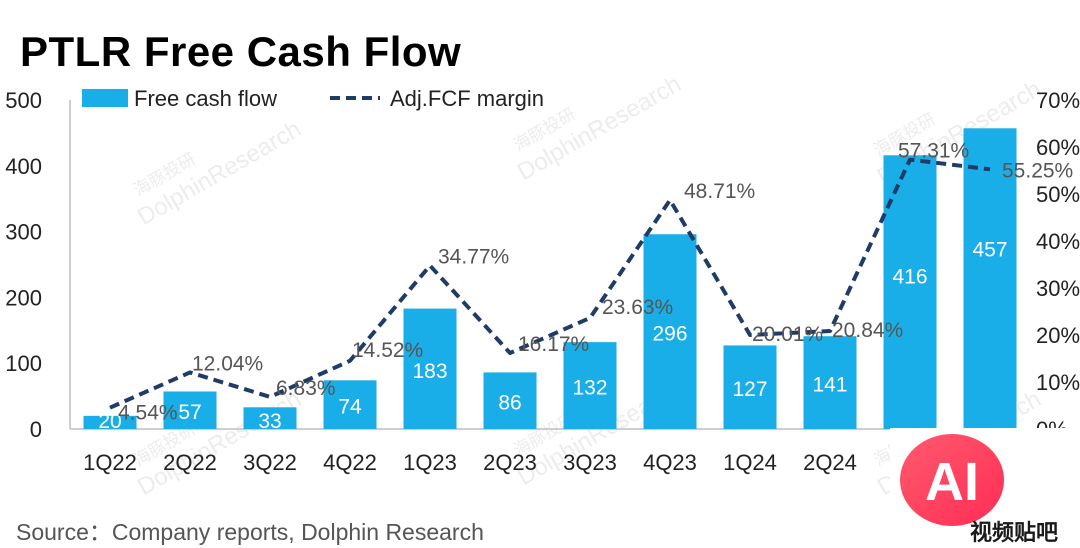 The image size is (1080, 548). Describe the element at coordinates (148, 413) in the screenshot. I see `margin-value-label: 4.54%` at that location.